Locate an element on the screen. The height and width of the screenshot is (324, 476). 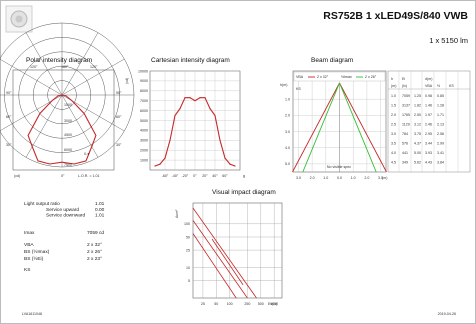
beam-table-unit: KS is located at coordinates (451, 86).